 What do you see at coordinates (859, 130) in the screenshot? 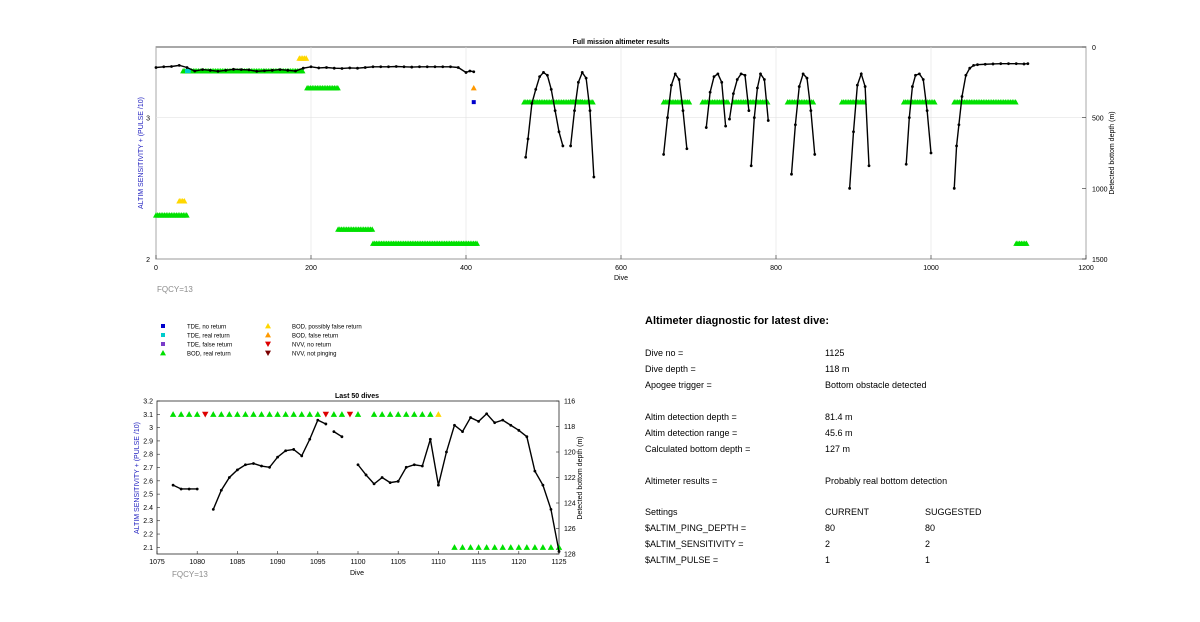
I see `depth-d8-line` at bounding box center [859, 130].